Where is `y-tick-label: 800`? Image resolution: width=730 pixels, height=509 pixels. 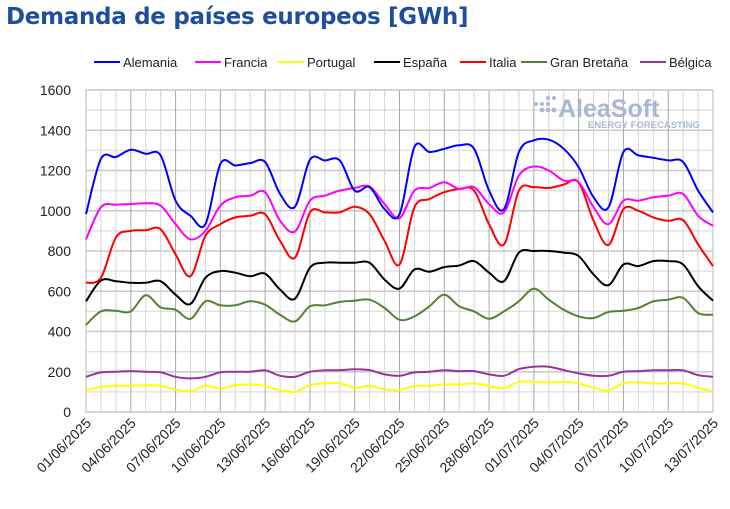
y-tick-label: 800 is located at coordinates (60, 251).